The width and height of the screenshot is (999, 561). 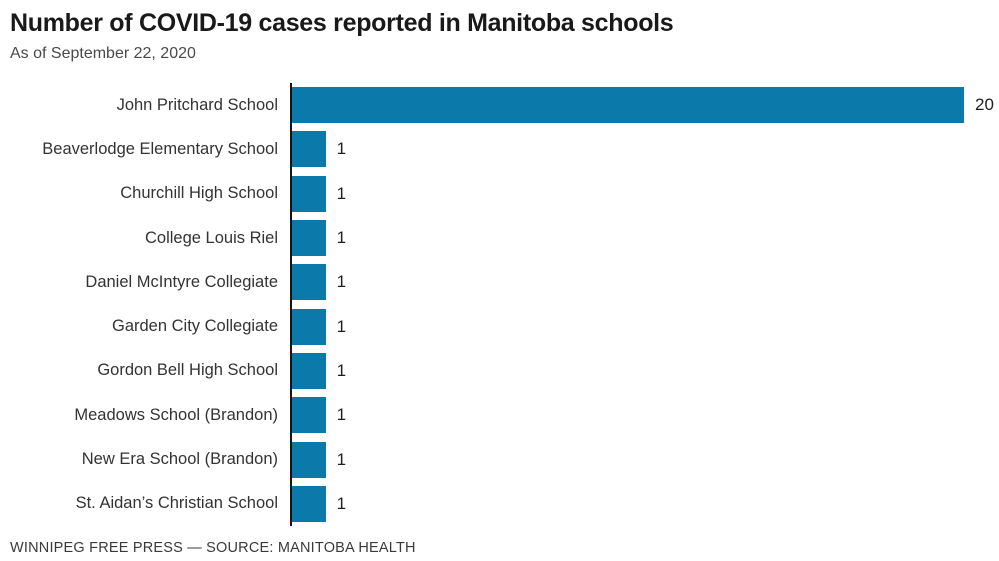 What do you see at coordinates (211, 237) in the screenshot?
I see `category-label: College Louis Riel` at bounding box center [211, 237].